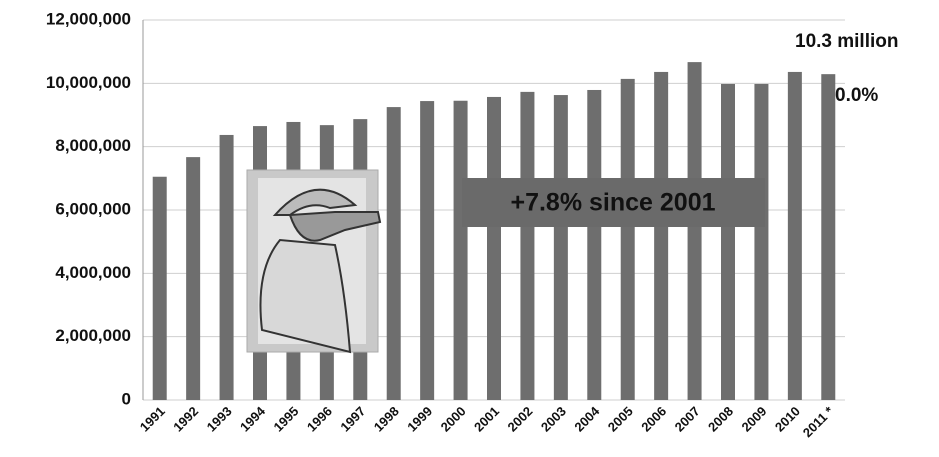 The width and height of the screenshot is (939, 457). I want to click on x-tick-label: 1995, so click(285, 419).